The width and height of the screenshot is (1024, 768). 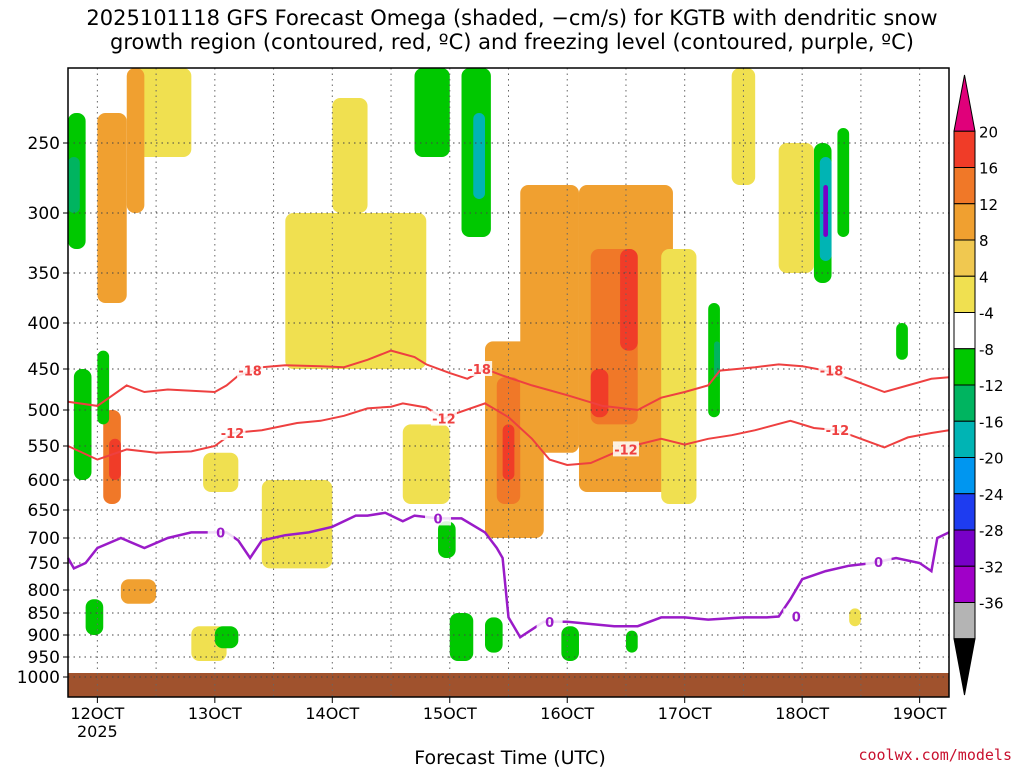 What do you see at coordinates (991, 604) in the screenshot?
I see `colorbar-label-13: -36` at bounding box center [991, 604].